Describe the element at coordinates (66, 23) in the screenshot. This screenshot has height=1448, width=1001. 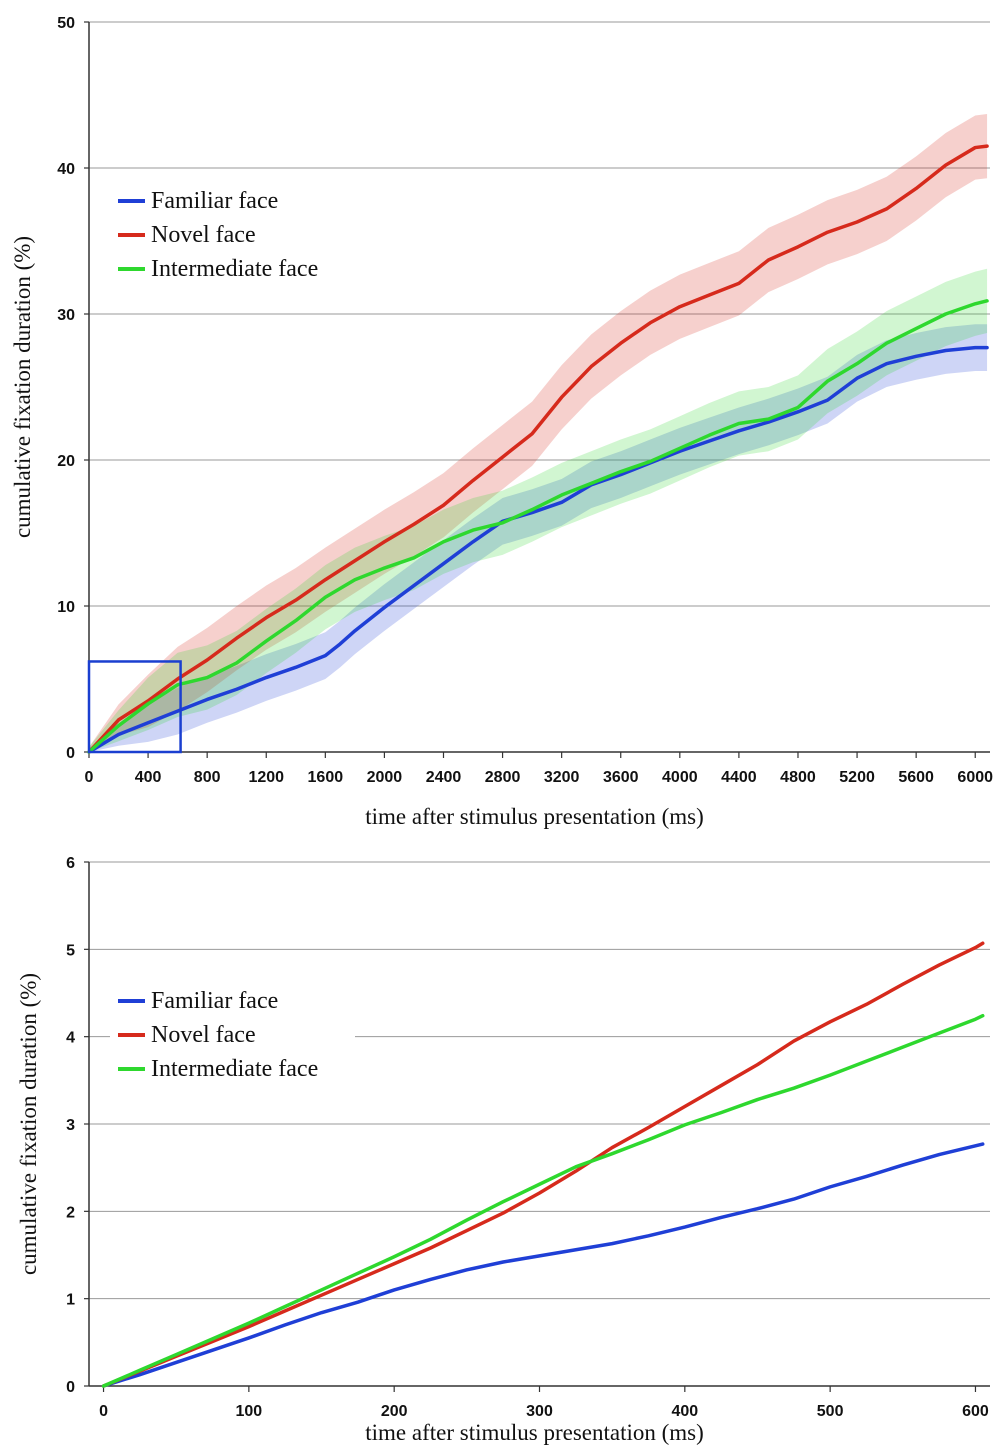
I see `y-tick-label: 50` at that location.